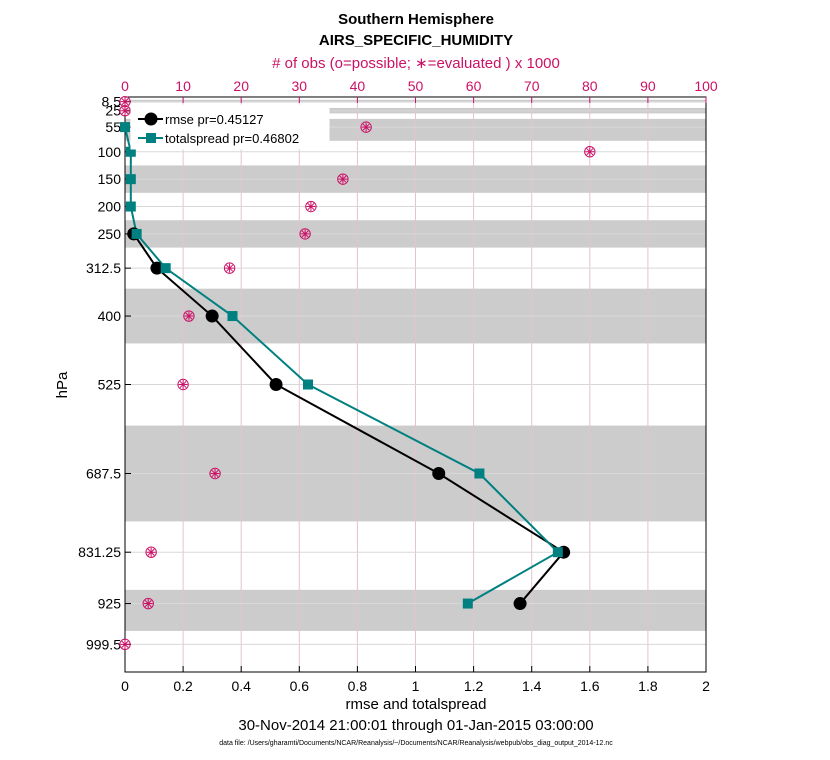  Describe the element at coordinates (706, 686) in the screenshot. I see `x-tick-label: 2` at that location.